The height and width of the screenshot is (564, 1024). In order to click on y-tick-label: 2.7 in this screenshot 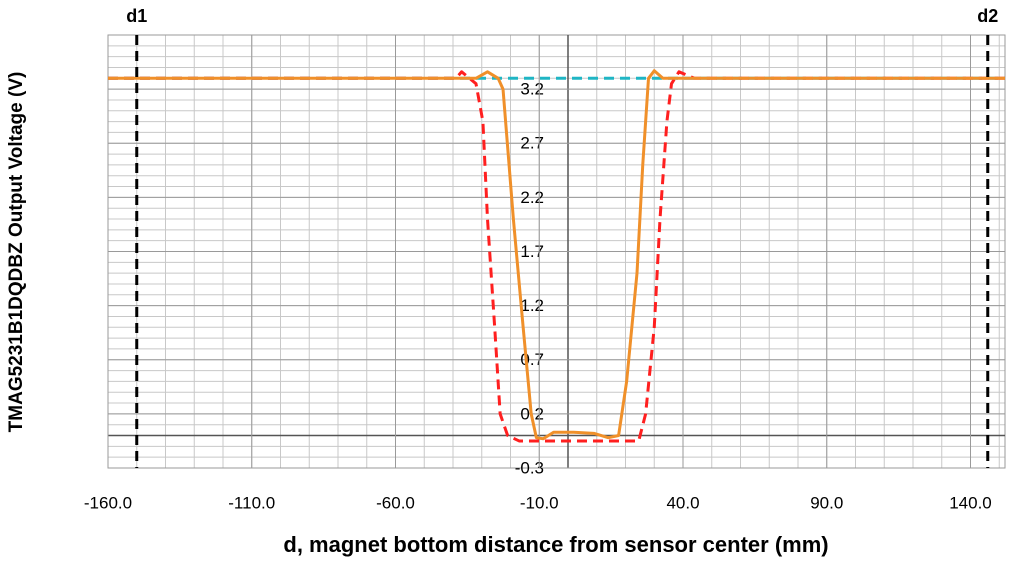, I will do `click(532, 143)`.